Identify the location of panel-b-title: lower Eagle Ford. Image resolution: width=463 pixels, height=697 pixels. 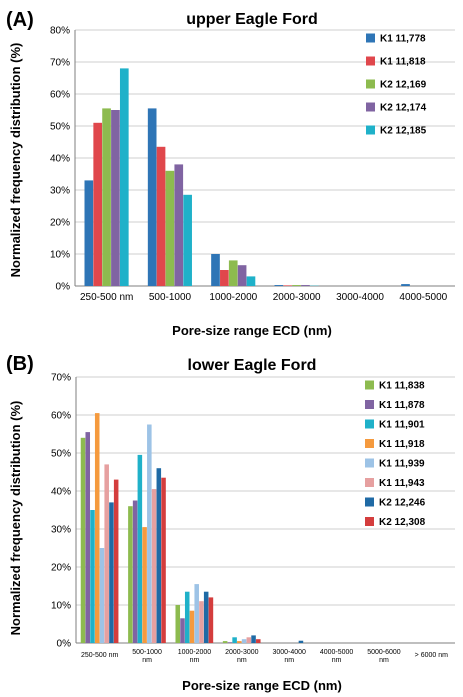
(252, 365).